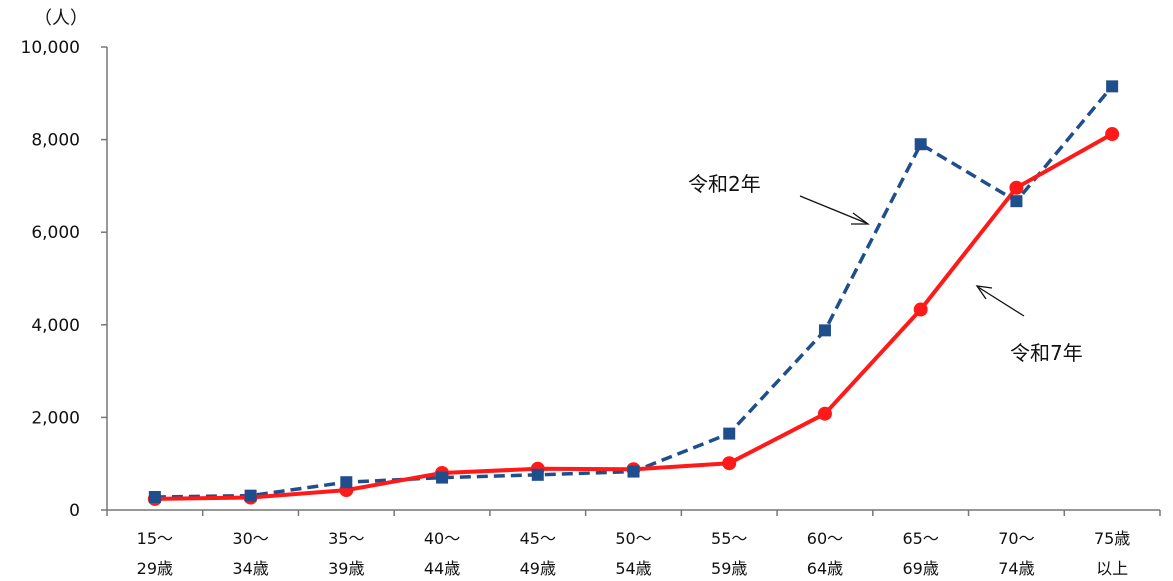  Describe the element at coordinates (155, 568) in the screenshot. I see `x-category-label: 29歳` at that location.